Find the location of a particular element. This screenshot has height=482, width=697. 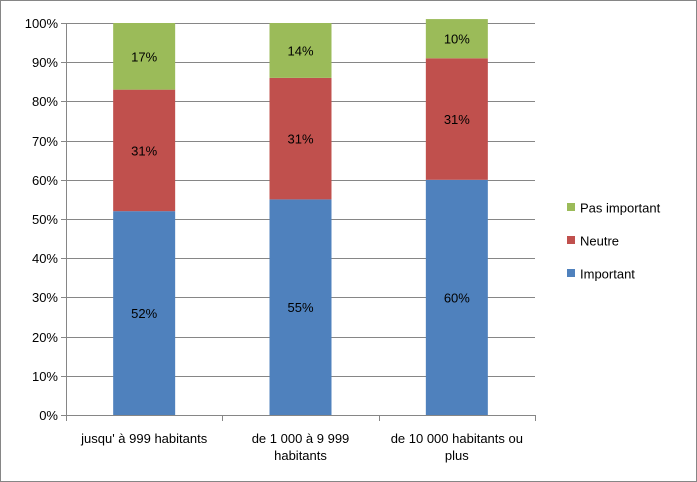

x-tick-label: habitants is located at coordinates (300, 455).